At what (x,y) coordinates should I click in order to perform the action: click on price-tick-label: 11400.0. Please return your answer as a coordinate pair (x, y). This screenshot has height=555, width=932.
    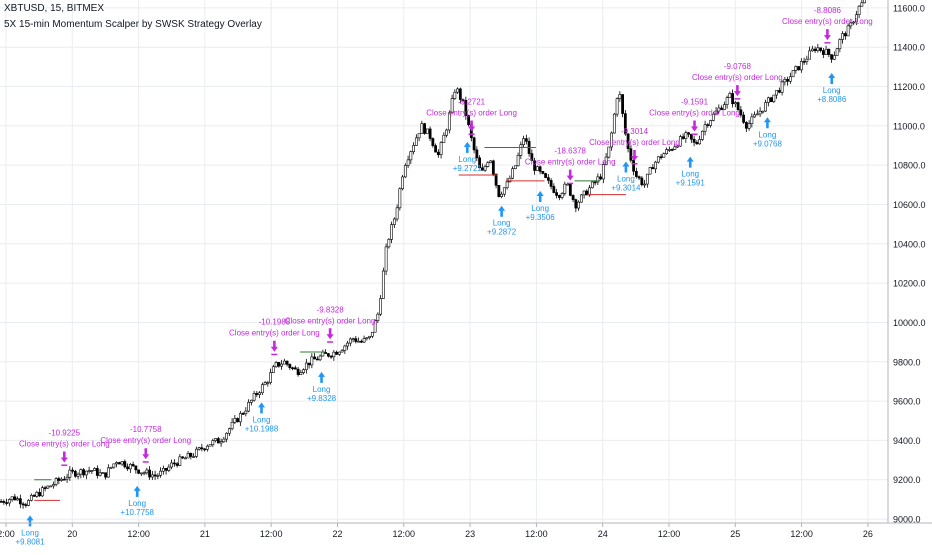
    Looking at the image, I should click on (909, 48).